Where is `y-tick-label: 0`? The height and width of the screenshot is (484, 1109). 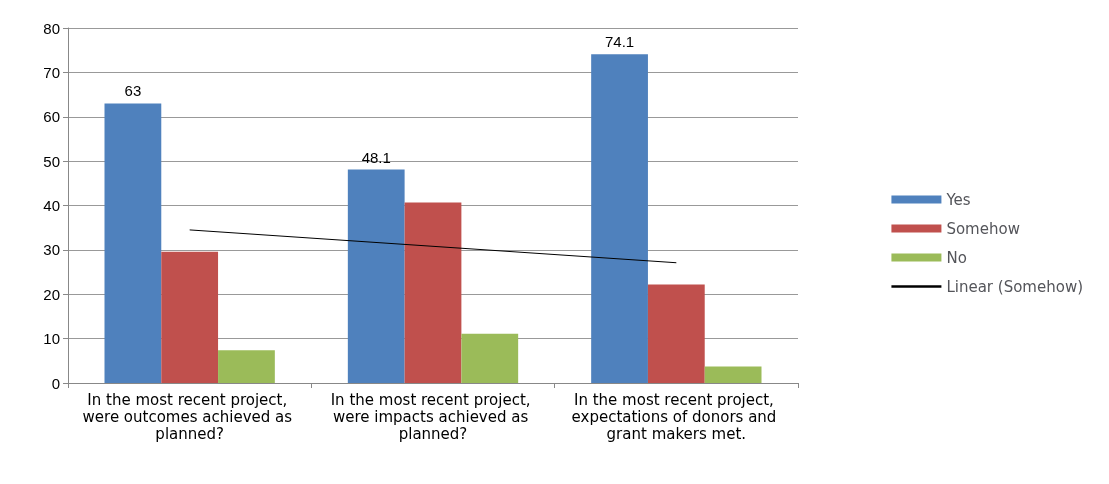
y-tick-label: 0 is located at coordinates (55, 383).